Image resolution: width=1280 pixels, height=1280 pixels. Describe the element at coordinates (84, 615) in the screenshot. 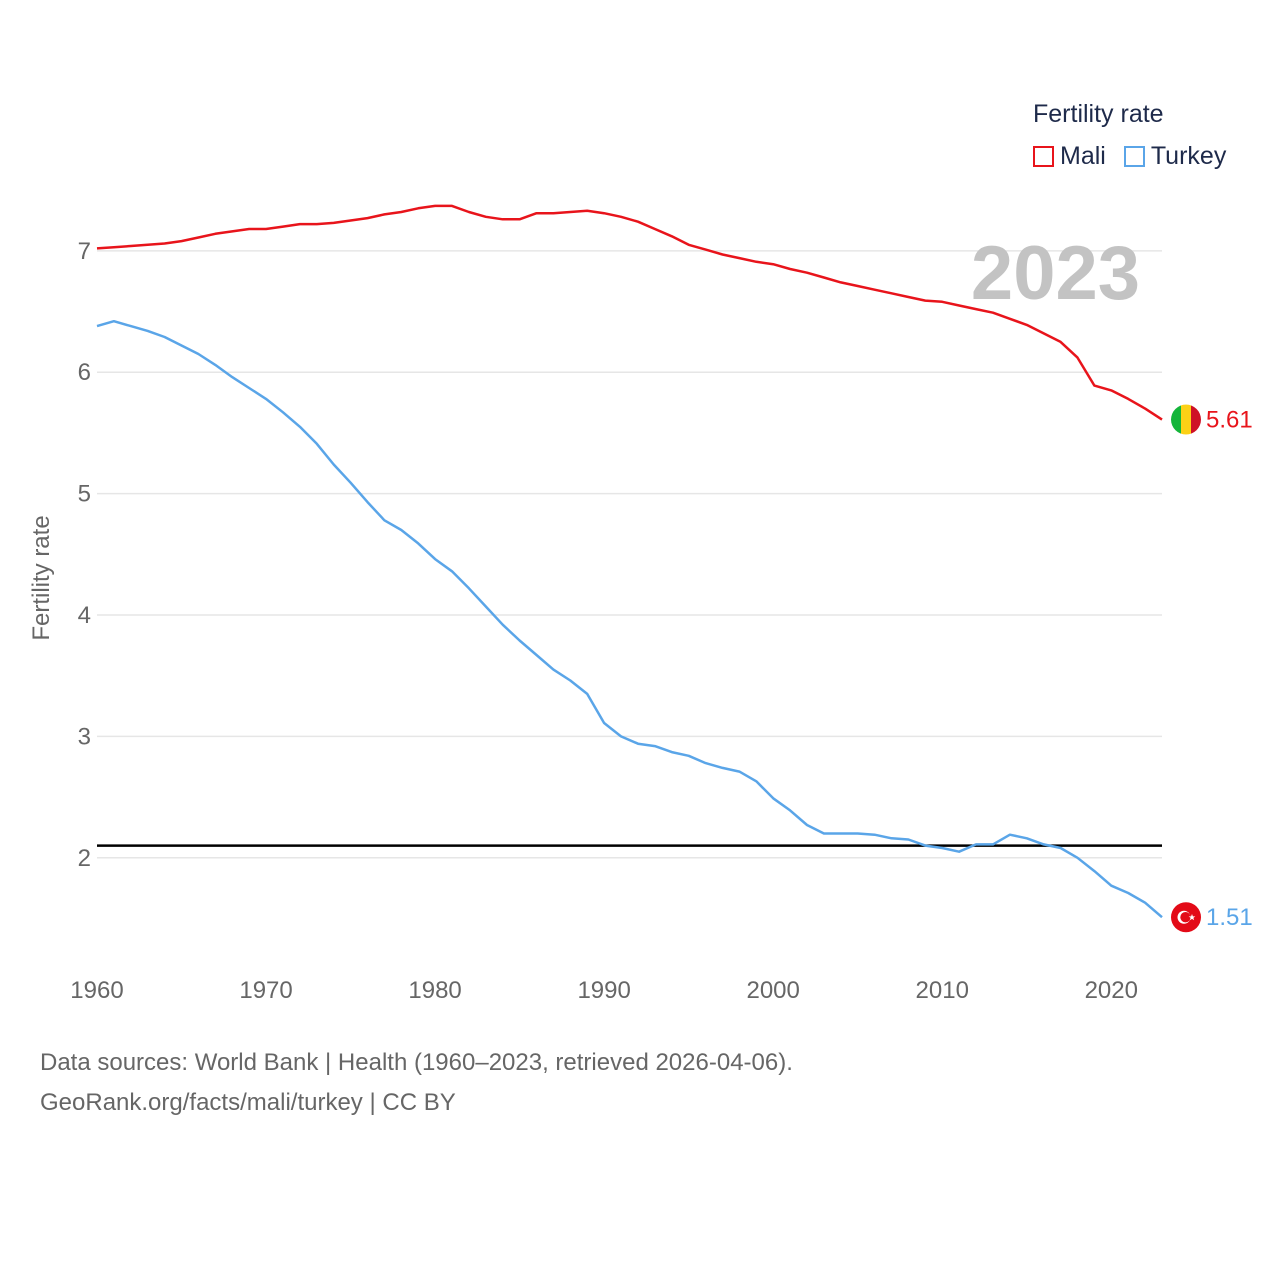

I see `y-tick-label: 4` at that location.